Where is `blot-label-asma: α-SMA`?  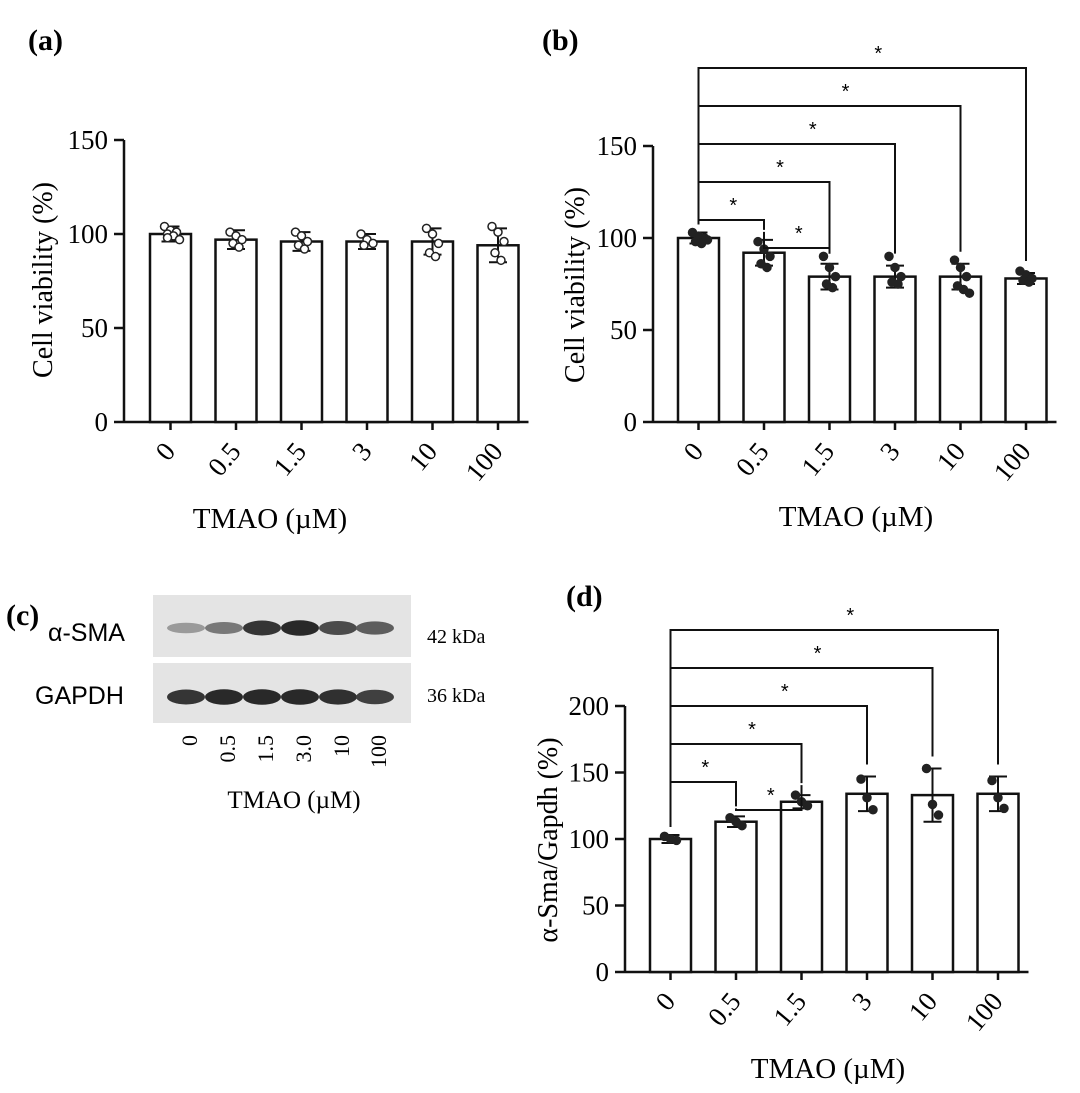
blot-label-asma: α-SMA is located at coordinates (86, 633).